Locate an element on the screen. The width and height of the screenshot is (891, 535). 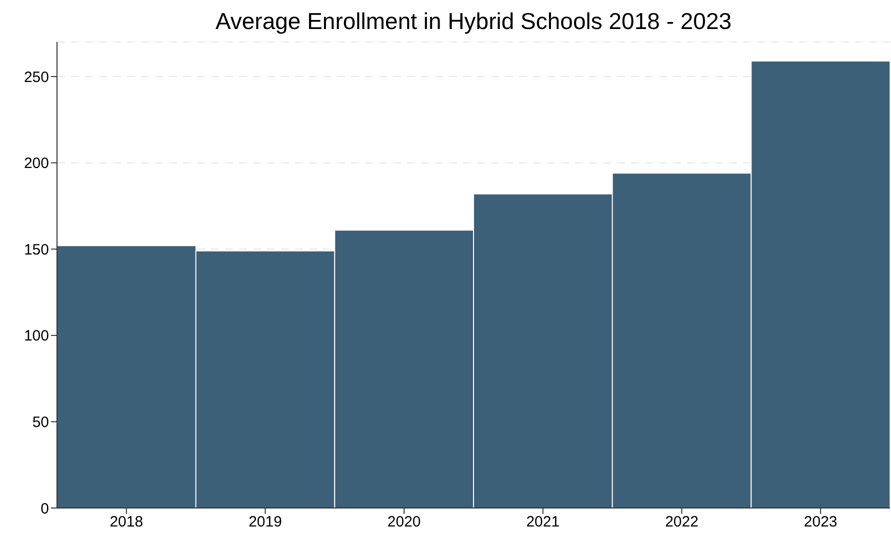
y-tick-label: 100 is located at coordinates (36, 336).